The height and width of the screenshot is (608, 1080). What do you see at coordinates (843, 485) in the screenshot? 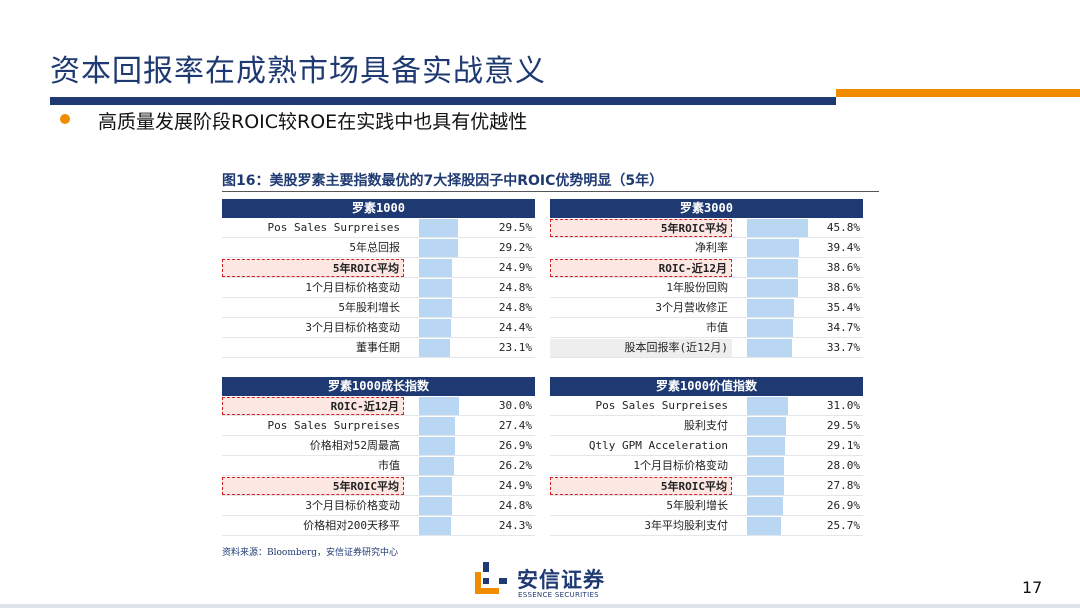
I see `factor-value-label: 27.8%` at bounding box center [843, 485].